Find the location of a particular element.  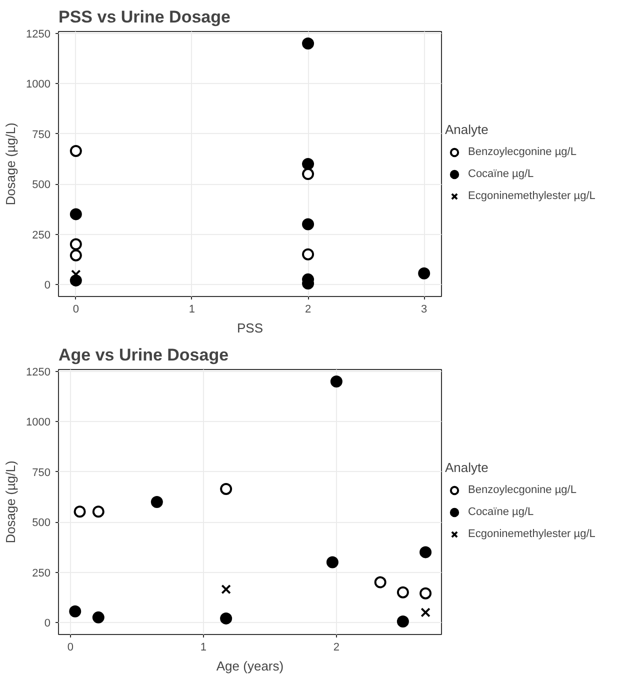

x-axis-title: PSS is located at coordinates (250, 328).